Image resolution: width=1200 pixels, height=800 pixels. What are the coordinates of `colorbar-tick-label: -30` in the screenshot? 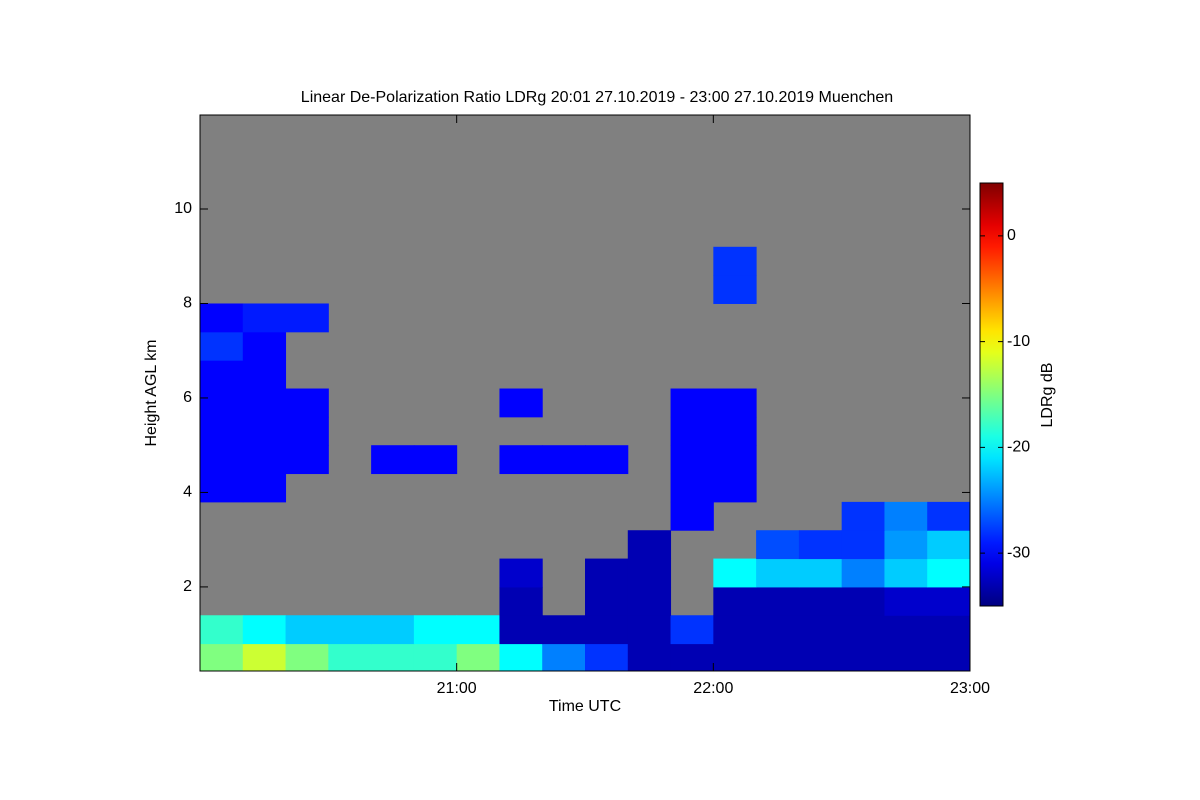 It's located at (1018, 552).